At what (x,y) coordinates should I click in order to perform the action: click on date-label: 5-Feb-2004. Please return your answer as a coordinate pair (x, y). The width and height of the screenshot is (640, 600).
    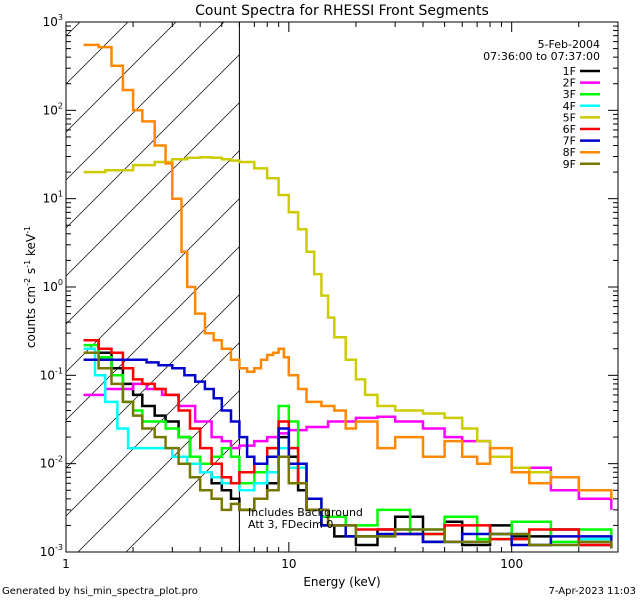
    Looking at the image, I should click on (569, 44).